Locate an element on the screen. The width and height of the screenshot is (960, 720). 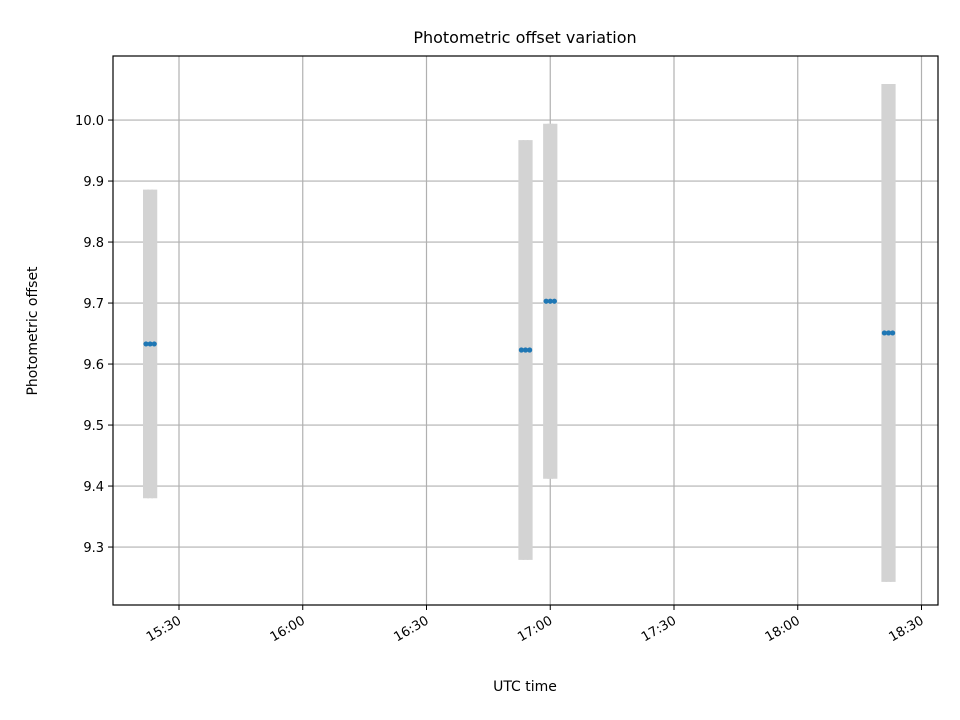
x-axis-label: UTC time is located at coordinates (525, 687).